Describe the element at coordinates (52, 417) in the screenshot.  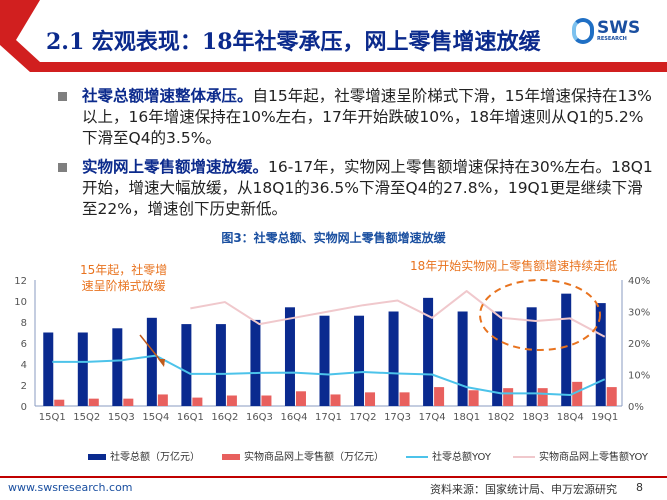
I see `x-tick-label: 15Q1` at that location.